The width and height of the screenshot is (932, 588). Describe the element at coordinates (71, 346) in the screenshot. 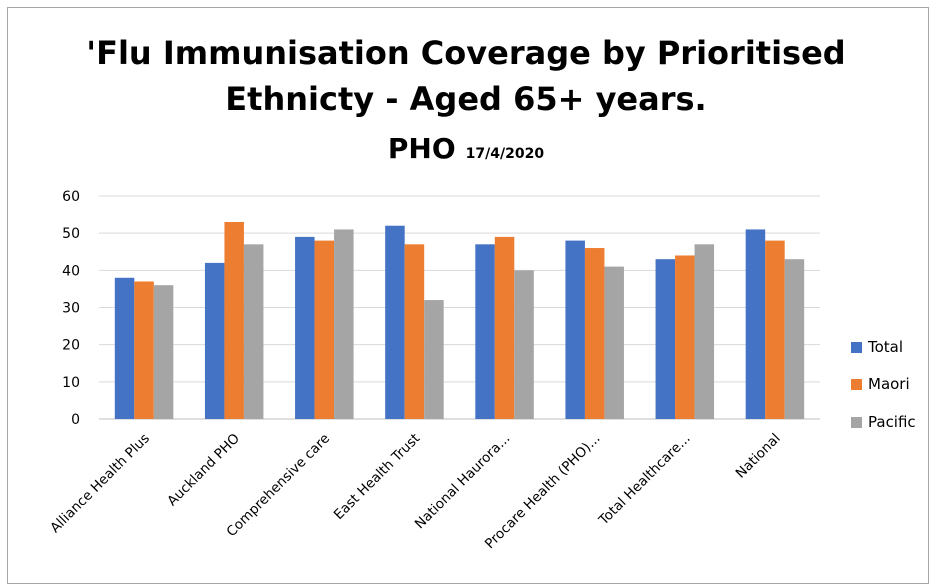

I see `y-tick-label: 20` at that location.